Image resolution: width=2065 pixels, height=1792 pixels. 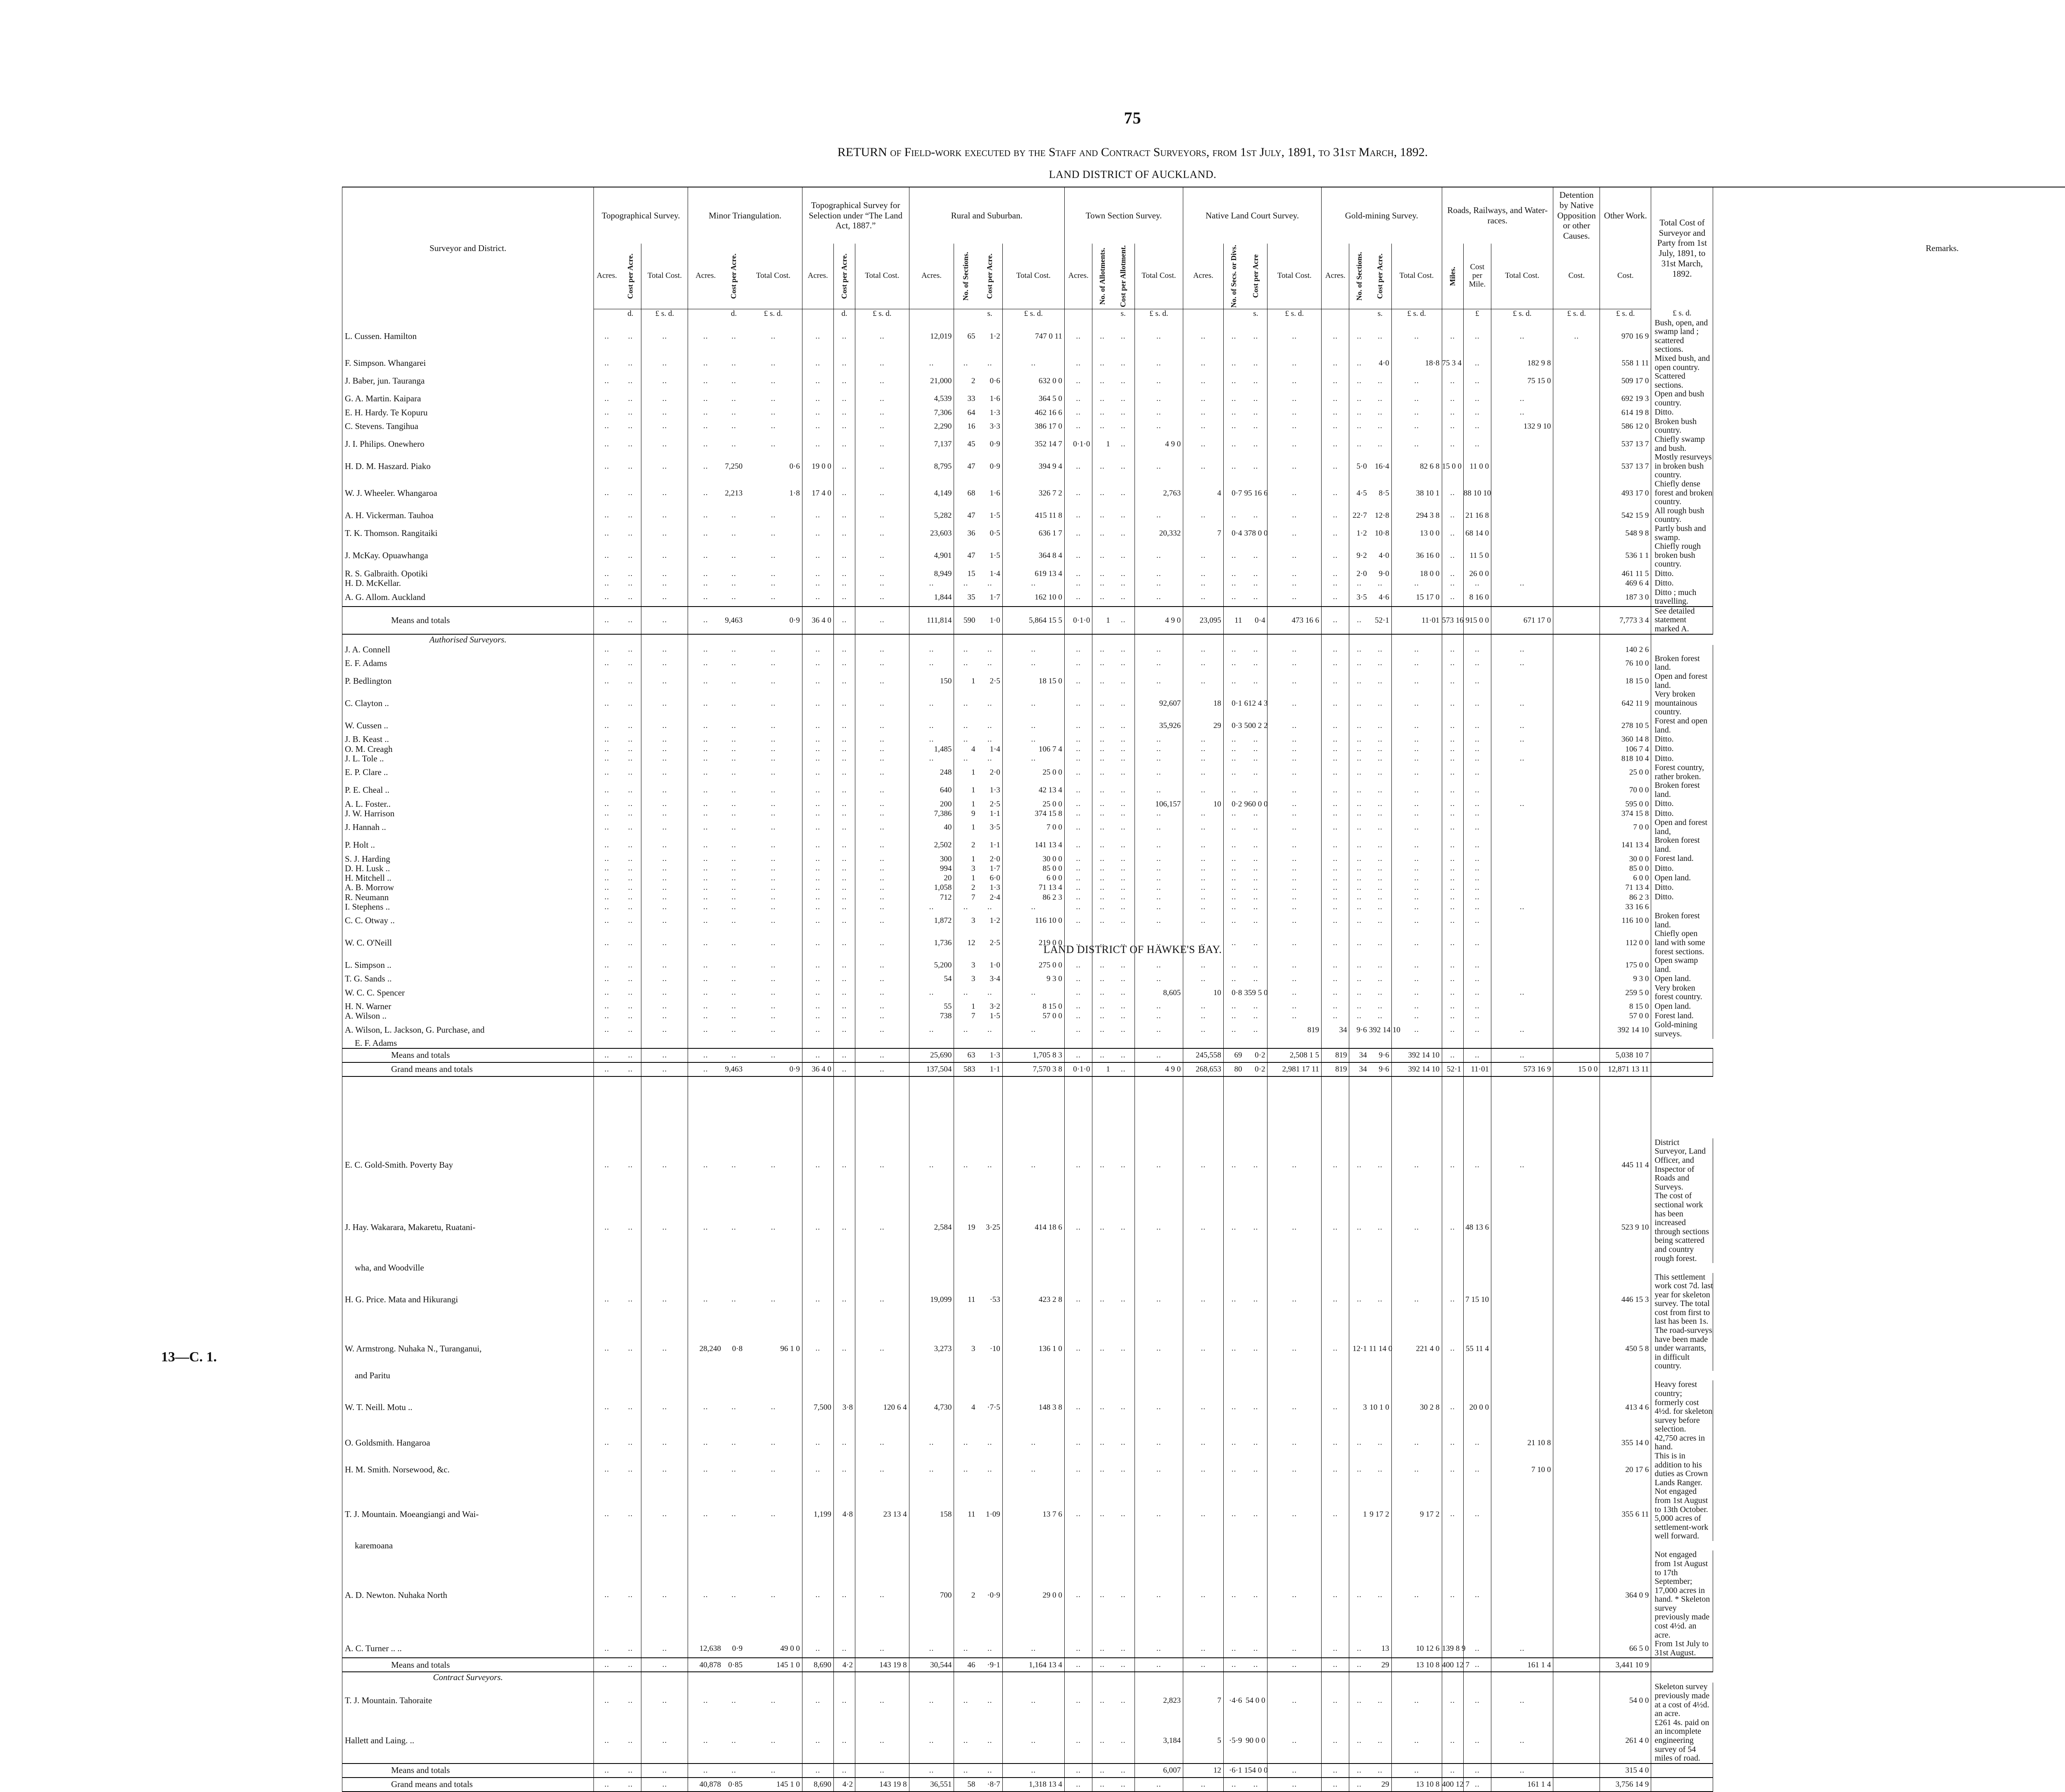 What do you see at coordinates (468, 620) in the screenshot?
I see `row-surveyor-name: Means and totals` at bounding box center [468, 620].